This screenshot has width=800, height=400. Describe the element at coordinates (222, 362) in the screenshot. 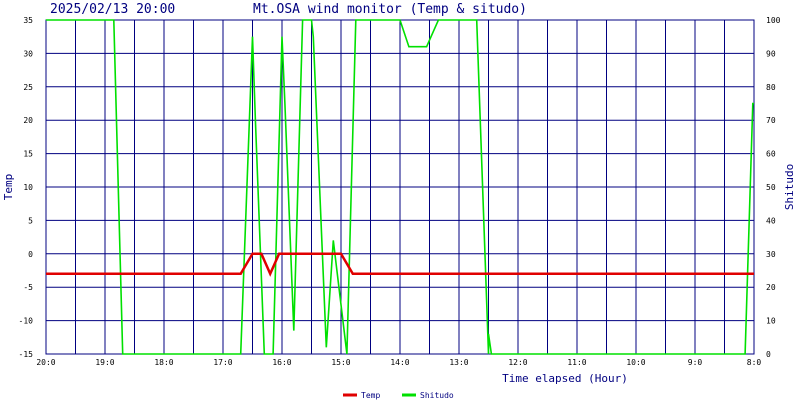

I see `x-tick-label: 17:0` at that location.